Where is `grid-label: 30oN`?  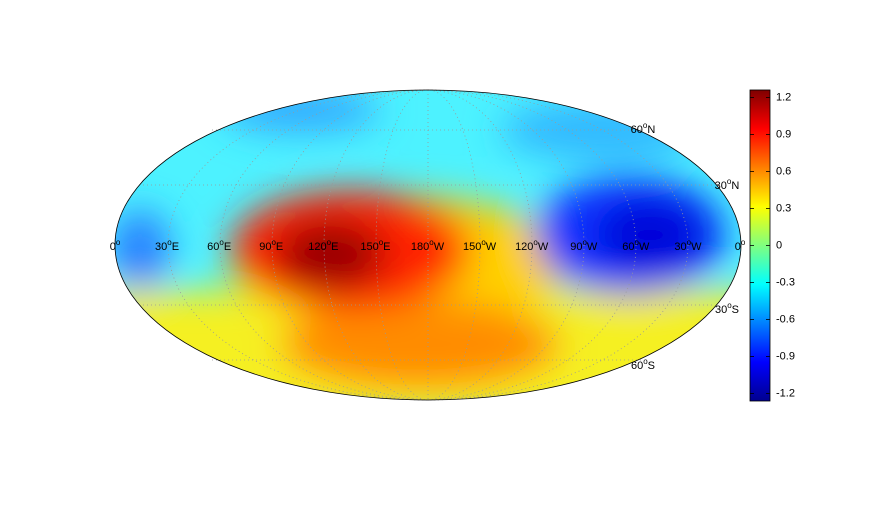 grid-label: 30oN is located at coordinates (727, 184).